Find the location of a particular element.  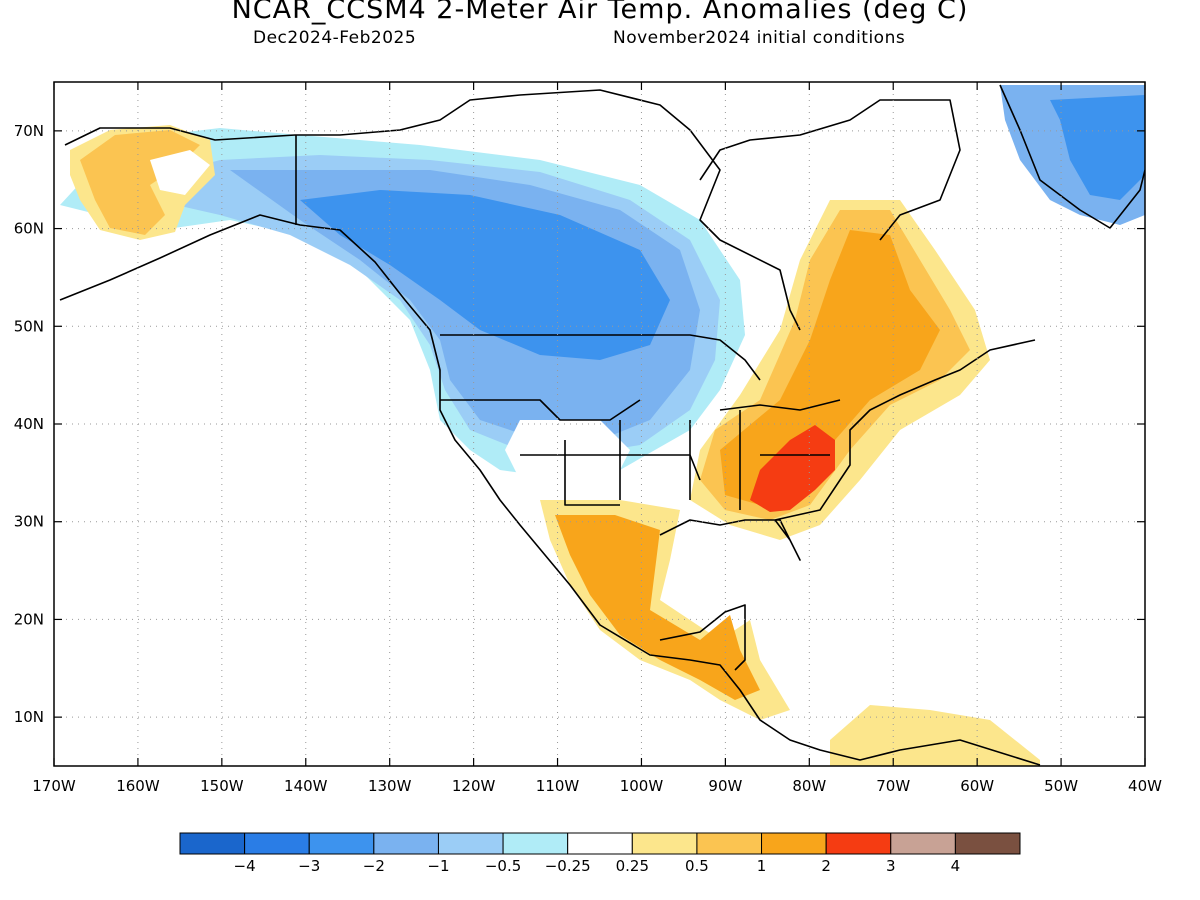

colorbar-label: −2 is located at coordinates (374, 866).